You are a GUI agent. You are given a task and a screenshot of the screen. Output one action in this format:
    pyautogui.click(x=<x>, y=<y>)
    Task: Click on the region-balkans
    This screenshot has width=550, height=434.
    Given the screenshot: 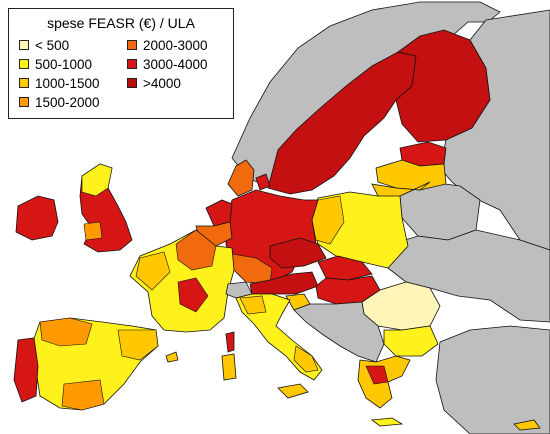 What is the action you would take?
    pyautogui.click(x=339, y=332)
    